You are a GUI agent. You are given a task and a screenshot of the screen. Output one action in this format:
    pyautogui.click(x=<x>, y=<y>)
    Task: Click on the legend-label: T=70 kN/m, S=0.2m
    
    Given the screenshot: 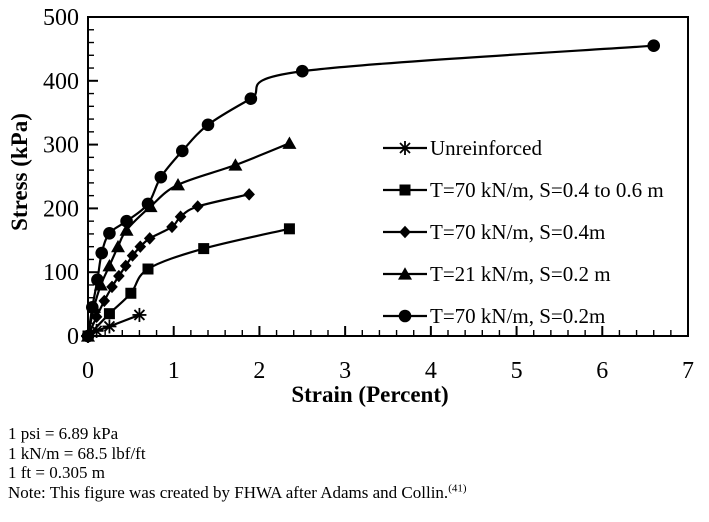 What is the action you would take?
    pyautogui.click(x=517, y=316)
    